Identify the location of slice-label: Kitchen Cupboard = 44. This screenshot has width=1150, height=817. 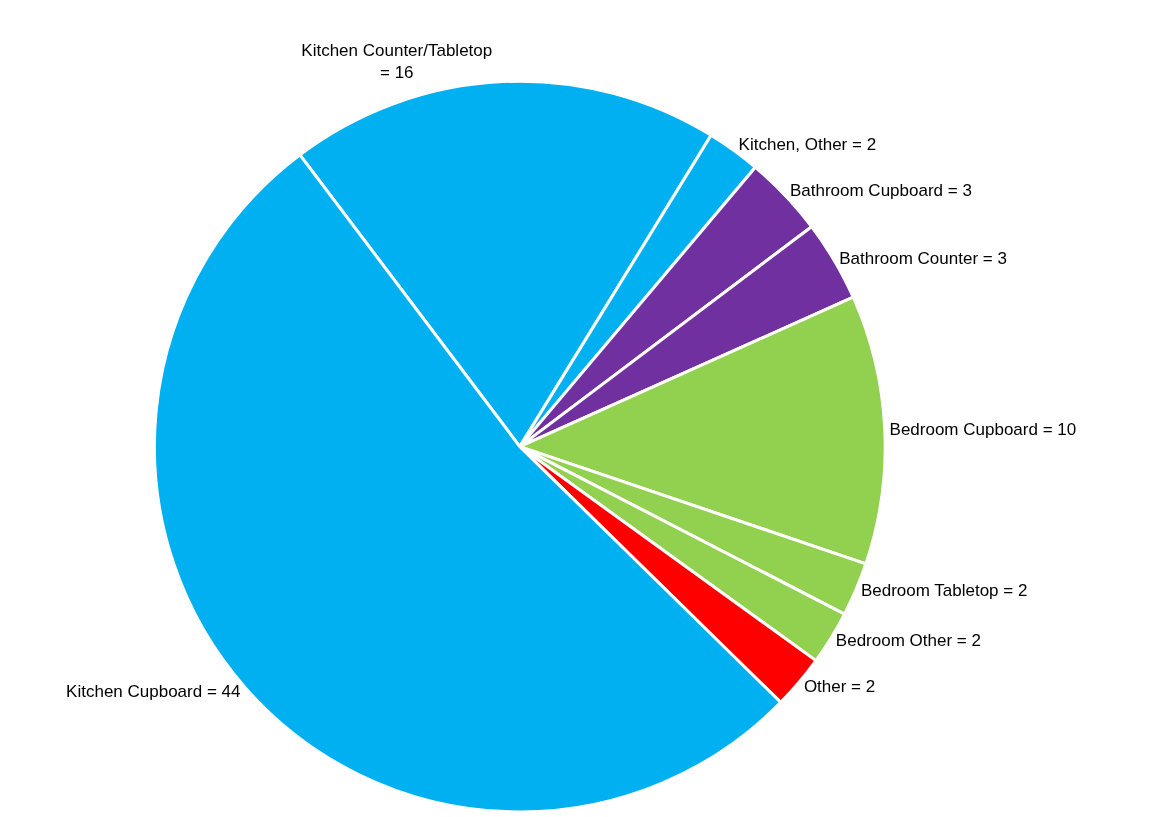
(153, 692).